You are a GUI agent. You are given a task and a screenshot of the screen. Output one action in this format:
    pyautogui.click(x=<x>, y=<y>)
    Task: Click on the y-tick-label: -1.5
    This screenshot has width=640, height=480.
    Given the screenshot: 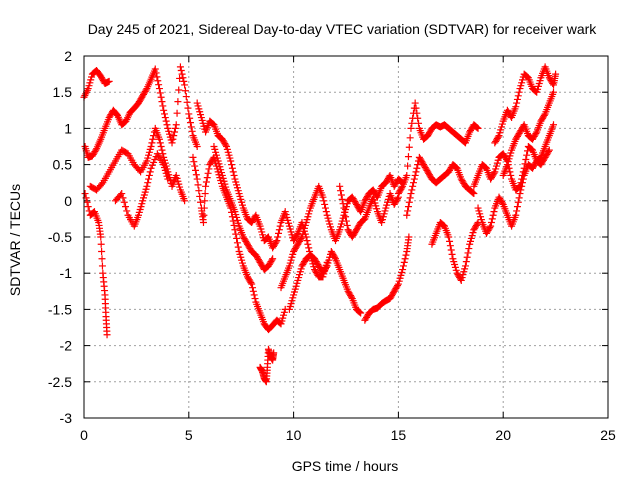 What is the action you would take?
    pyautogui.click(x=60, y=309)
    